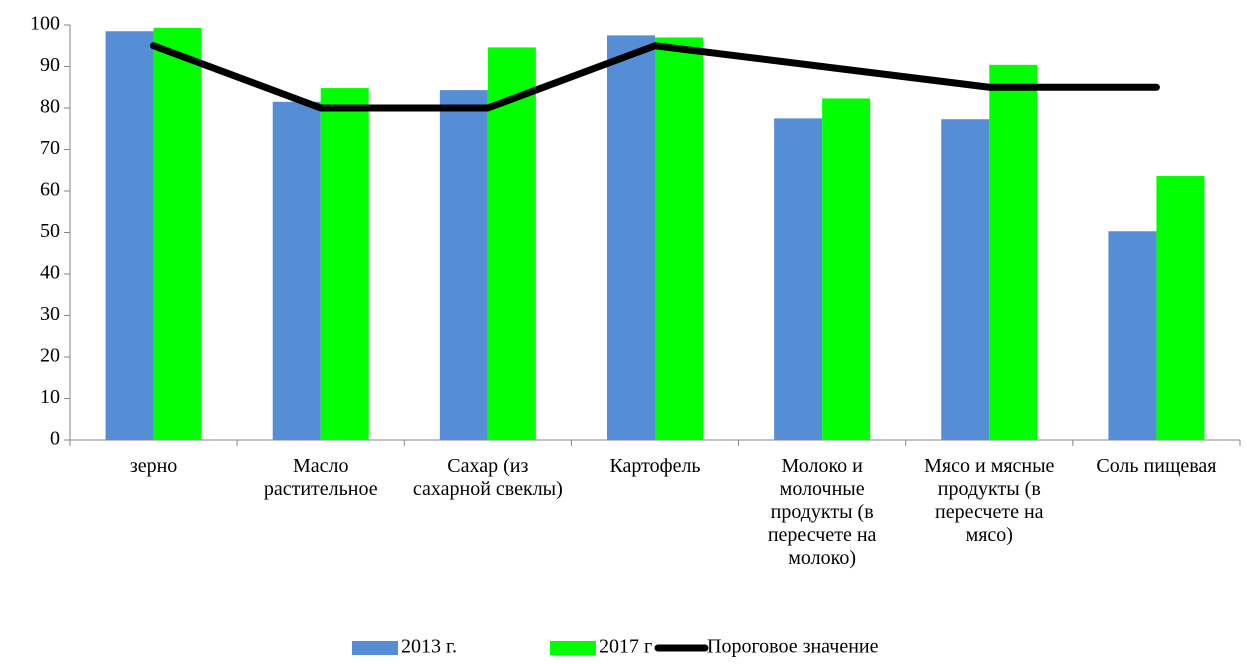  I want to click on threshold-line, so click(655, 77).